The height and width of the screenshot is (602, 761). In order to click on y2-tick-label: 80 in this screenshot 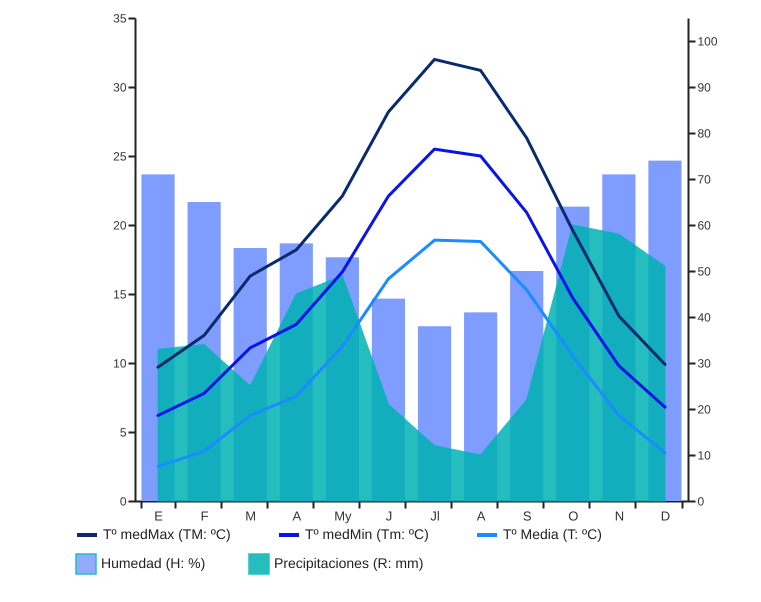, I will do `click(705, 133)`.